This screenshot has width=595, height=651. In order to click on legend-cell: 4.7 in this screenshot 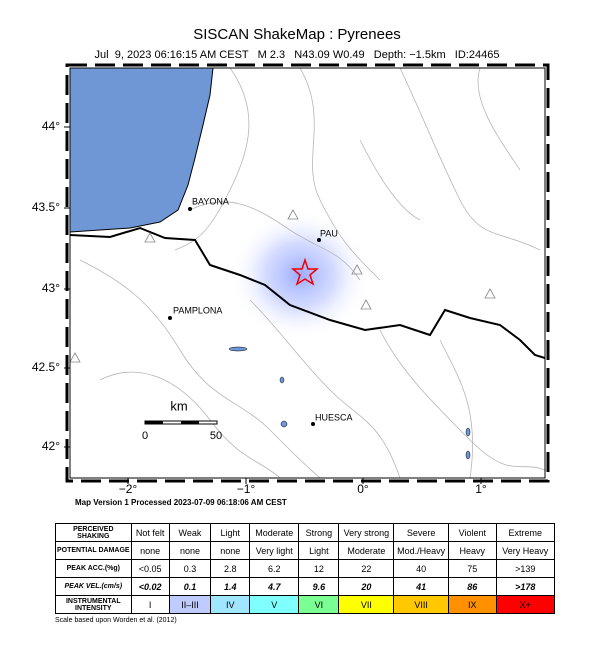, I will do `click(274, 586)`.